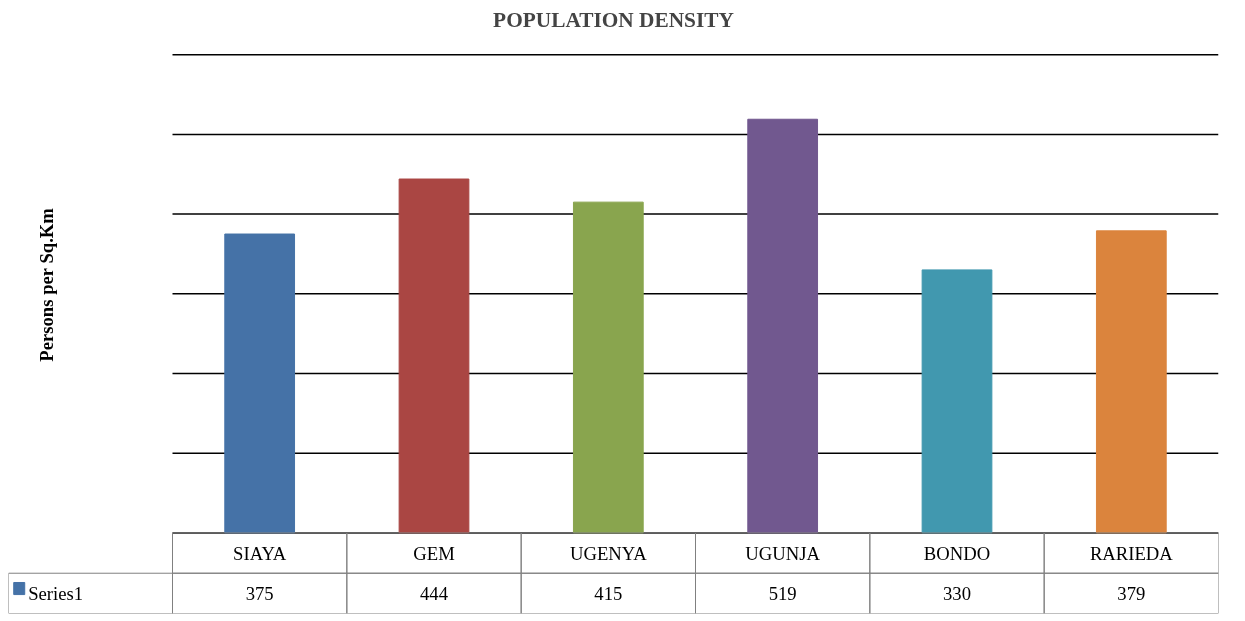 The width and height of the screenshot is (1245, 621). What do you see at coordinates (783, 553) in the screenshot?
I see `x-tick-label: UGUNJA` at bounding box center [783, 553].